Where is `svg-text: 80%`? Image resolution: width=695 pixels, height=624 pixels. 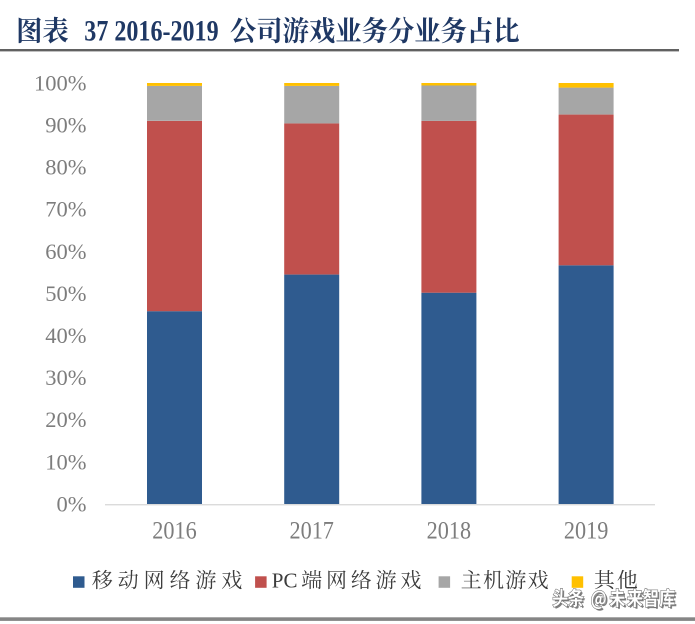 svg-text: 80% is located at coordinates (65, 167).